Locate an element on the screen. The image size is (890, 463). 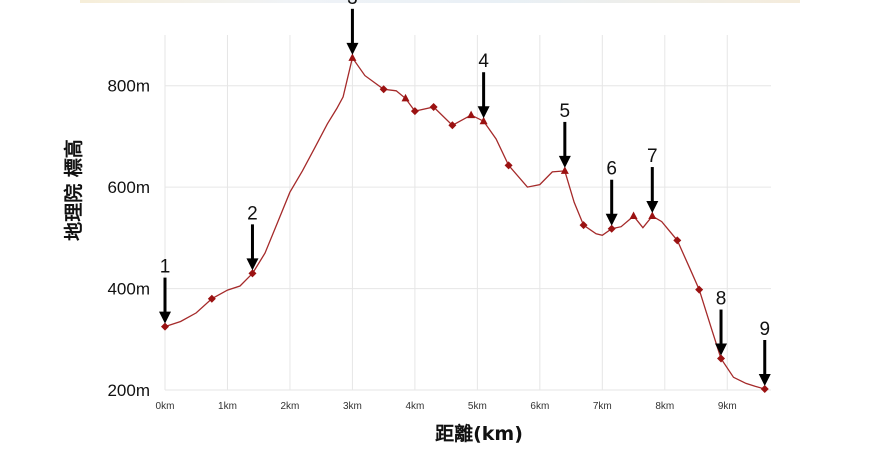
x-tick-label: 6km is located at coordinates (539, 406).